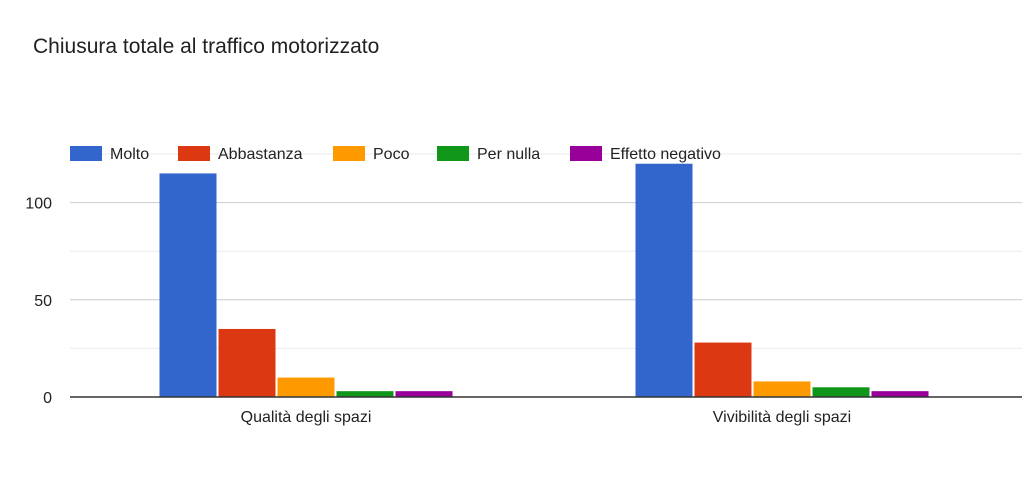 The width and height of the screenshot is (1022, 500). What do you see at coordinates (43, 301) in the screenshot?
I see `y-tick-label: 50` at bounding box center [43, 301].